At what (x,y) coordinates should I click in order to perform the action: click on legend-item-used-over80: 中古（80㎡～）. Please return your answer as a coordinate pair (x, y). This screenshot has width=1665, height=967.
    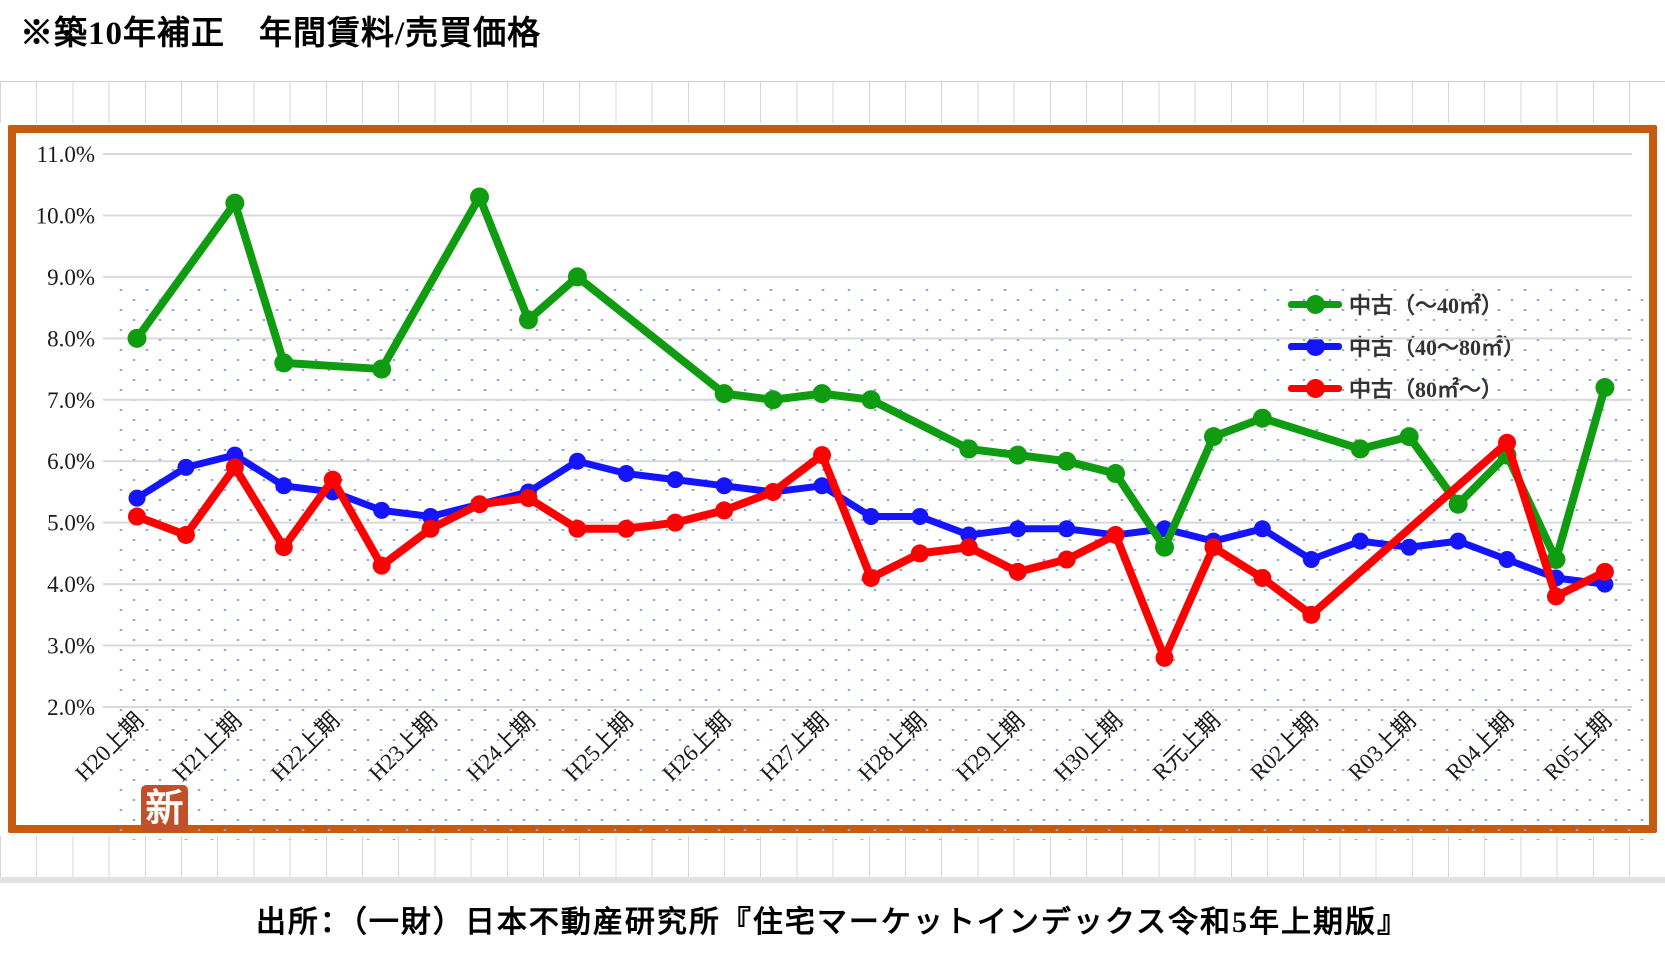
    Looking at the image, I should click on (1406, 388).